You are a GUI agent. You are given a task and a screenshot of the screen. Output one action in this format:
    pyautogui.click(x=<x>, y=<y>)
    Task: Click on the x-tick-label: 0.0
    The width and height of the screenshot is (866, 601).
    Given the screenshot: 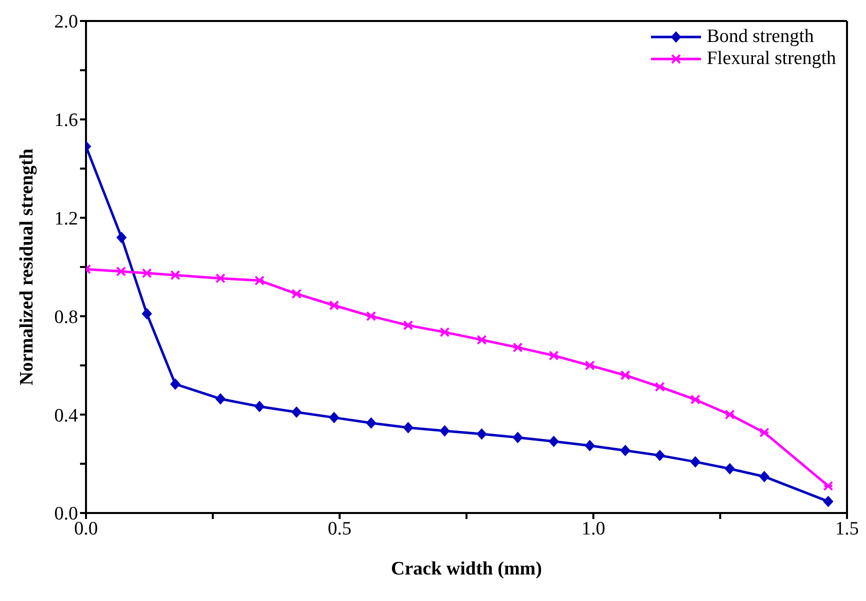 What is the action you would take?
    pyautogui.click(x=86, y=529)
    